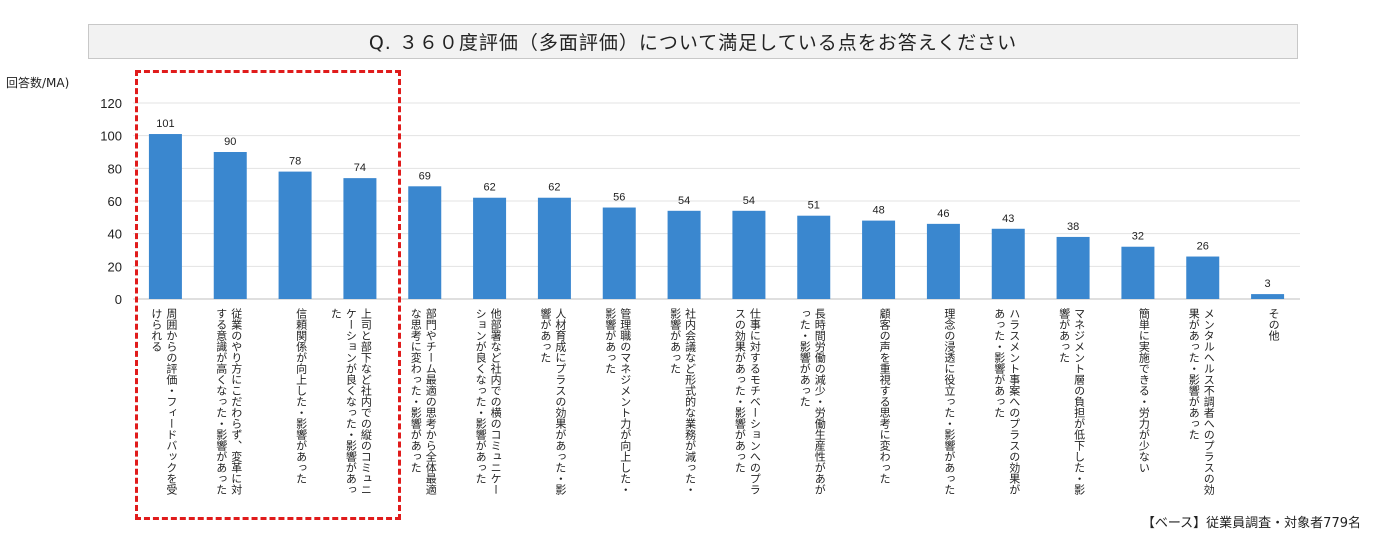 This screenshot has height=537, width=1375. I want to click on bar-value-label: 69, so click(425, 176).